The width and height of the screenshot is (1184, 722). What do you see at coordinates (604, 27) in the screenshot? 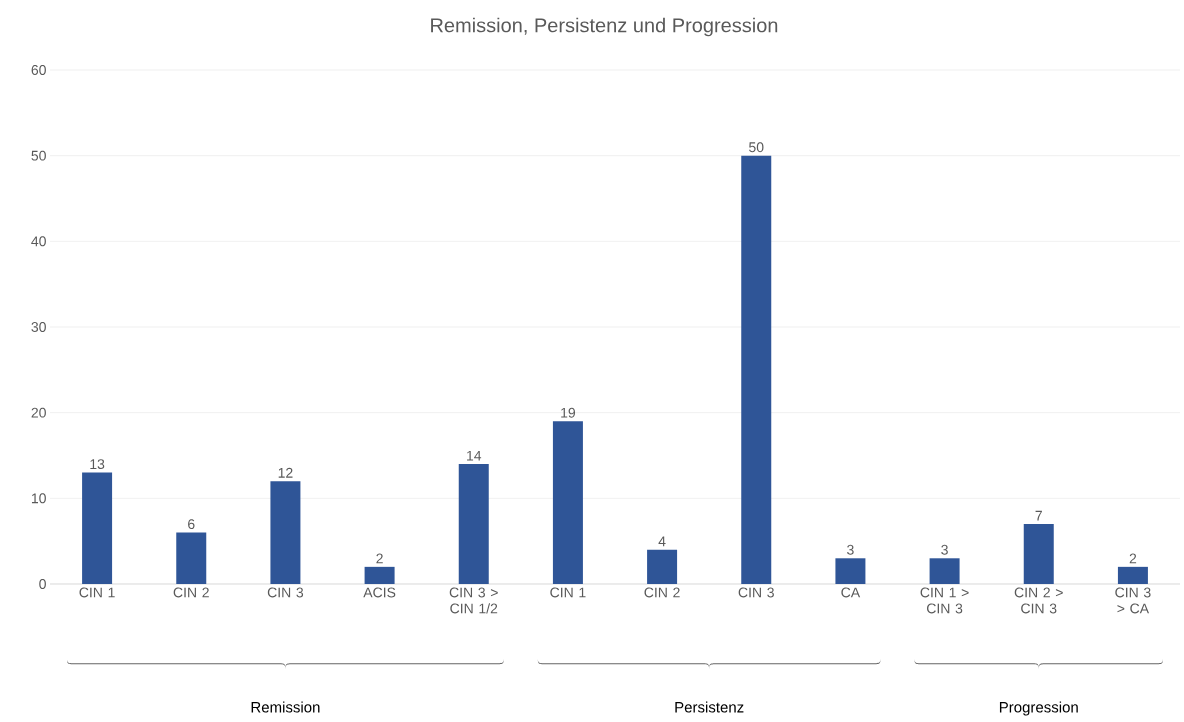
I see `chart-title: Remission, Persistenz und Progression` at bounding box center [604, 27].